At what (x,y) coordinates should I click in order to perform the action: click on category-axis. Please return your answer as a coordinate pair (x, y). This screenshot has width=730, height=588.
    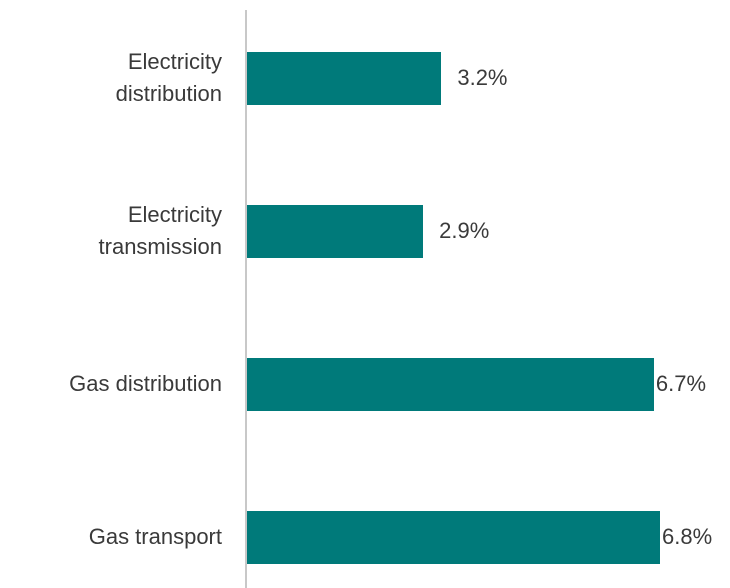
    Looking at the image, I should click on (246, 299).